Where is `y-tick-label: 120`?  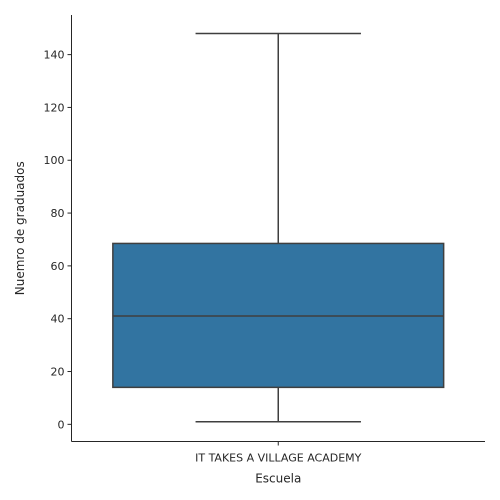 y-tick-label: 120 is located at coordinates (54, 107).